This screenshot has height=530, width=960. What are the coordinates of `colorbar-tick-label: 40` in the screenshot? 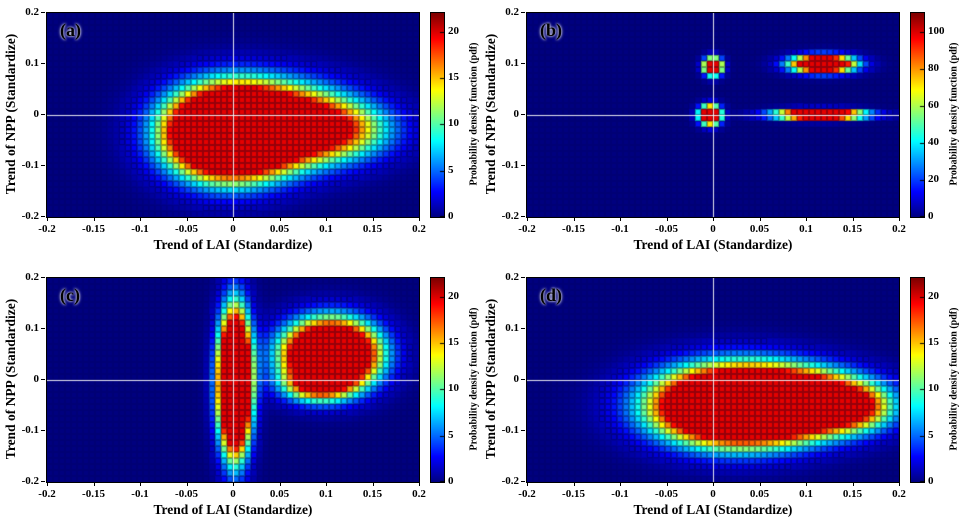 It's located at (933, 141).